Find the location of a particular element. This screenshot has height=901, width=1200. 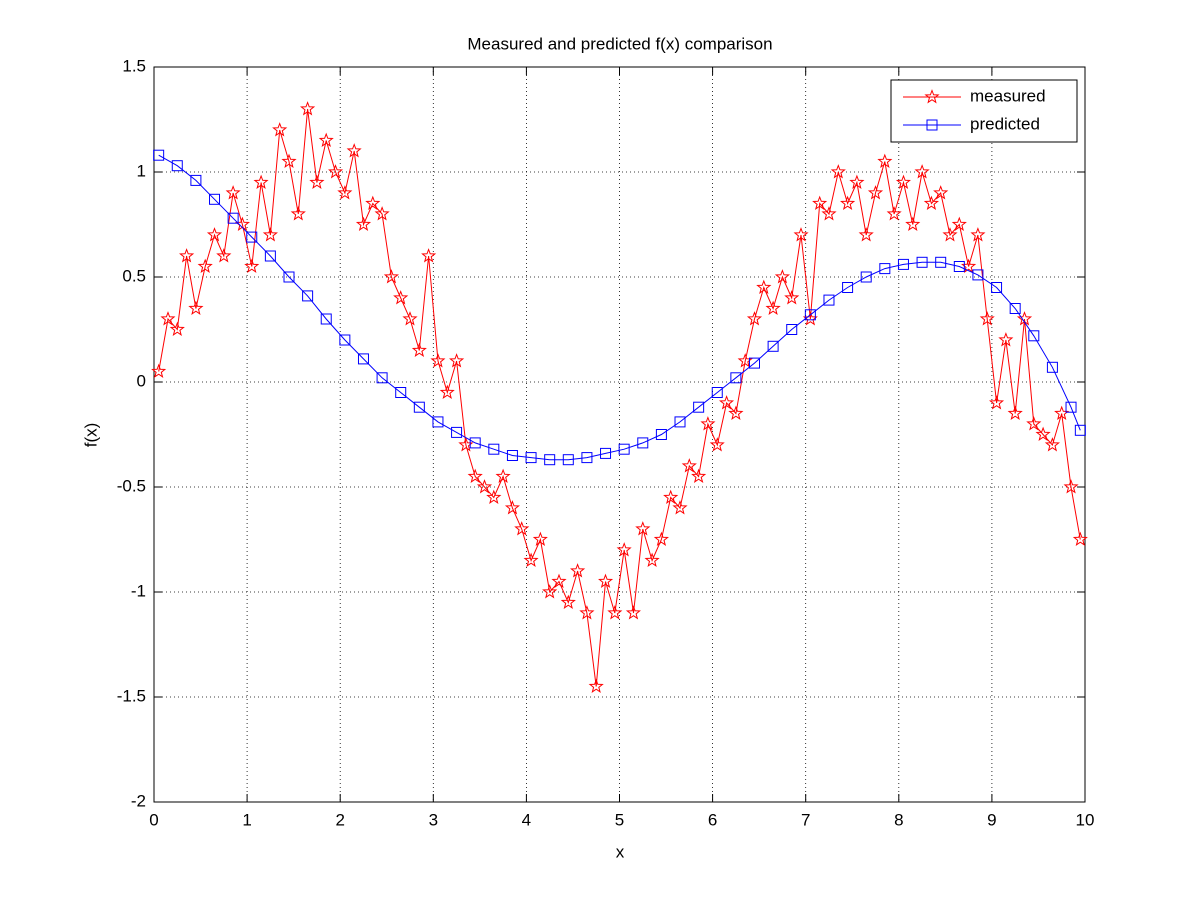

legend-marker is located at coordinates (932, 125).